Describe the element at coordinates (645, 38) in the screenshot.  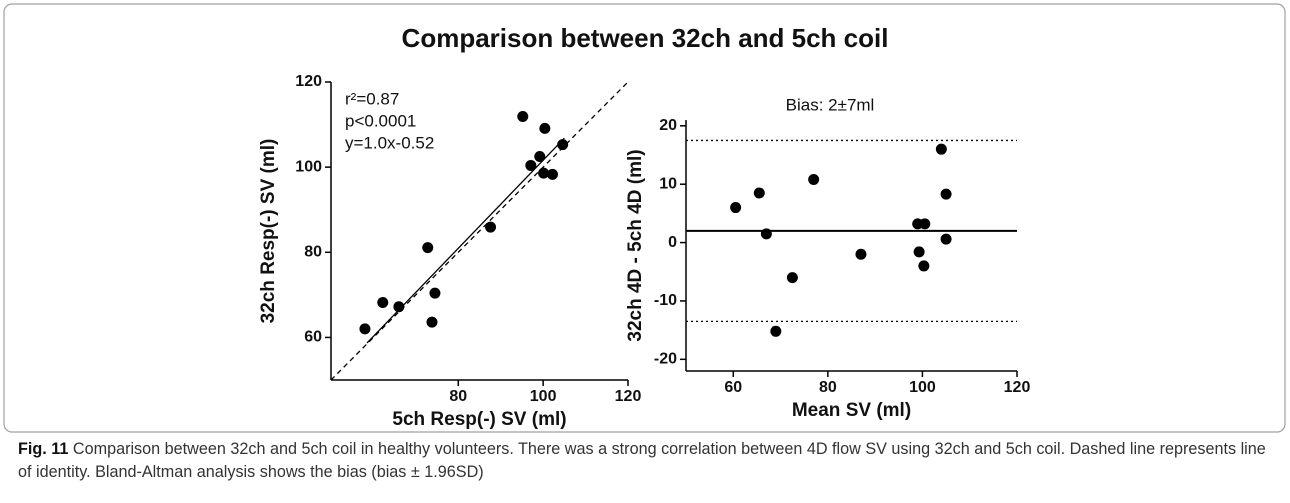
I see `figure-title: Comparison between 32ch and 5ch coil` at that location.